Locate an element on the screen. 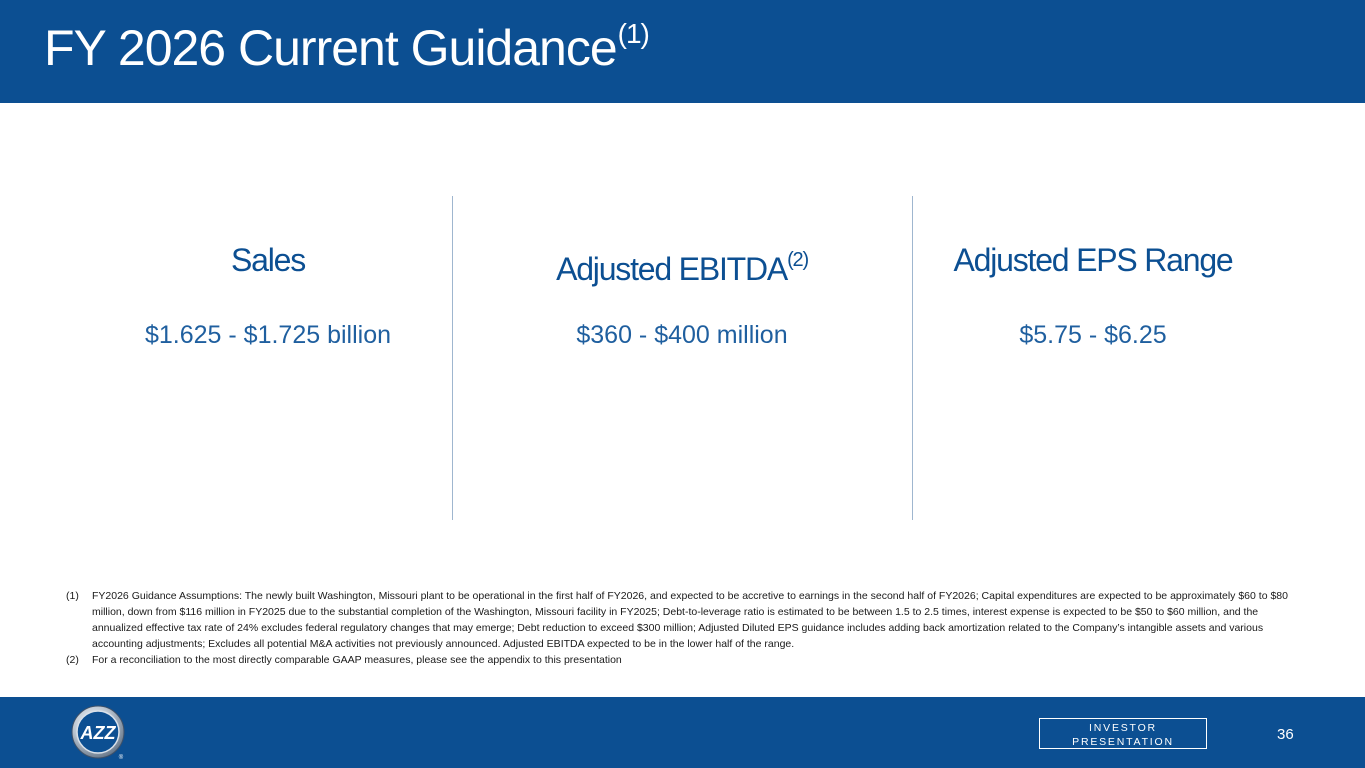 The width and height of the screenshot is (1365, 768). metric-value: $5.75 - $6.25 is located at coordinates (1093, 335).